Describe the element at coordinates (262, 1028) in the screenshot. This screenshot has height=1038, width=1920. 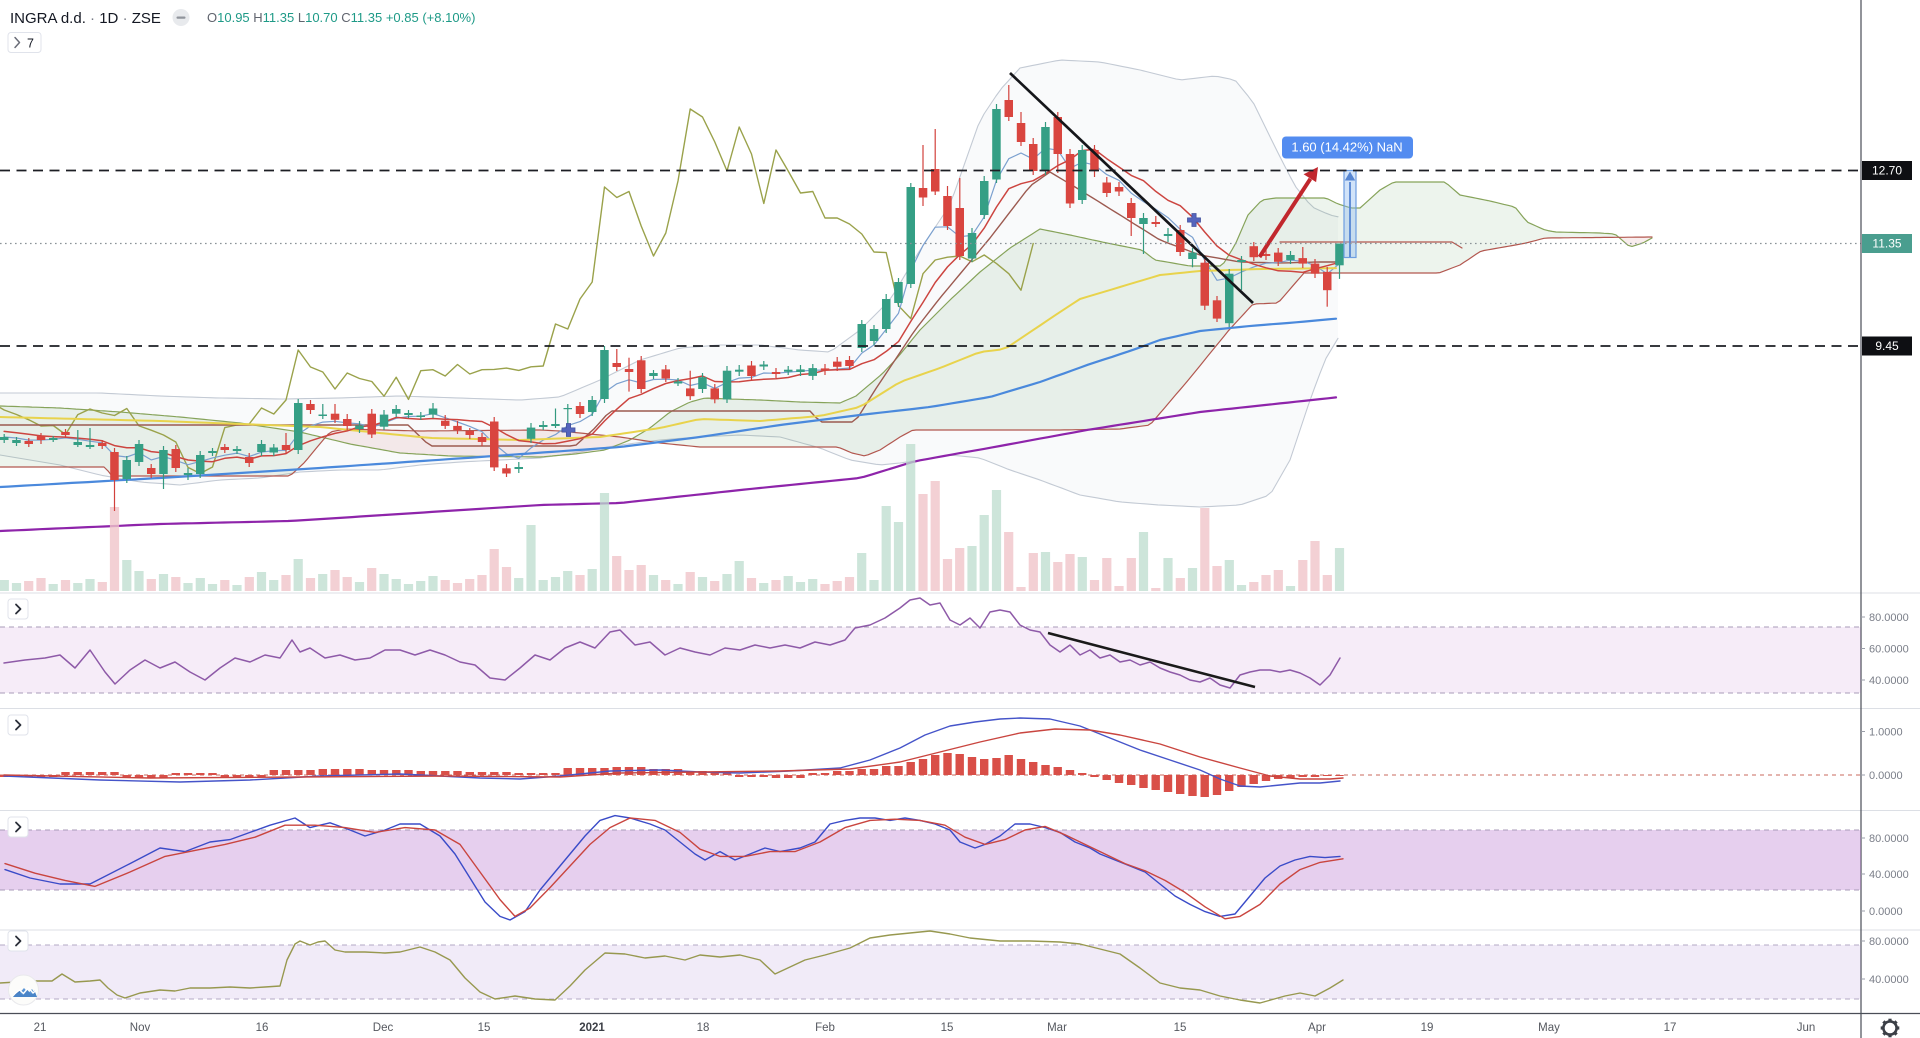
I see `svg-text: 16` at that location.